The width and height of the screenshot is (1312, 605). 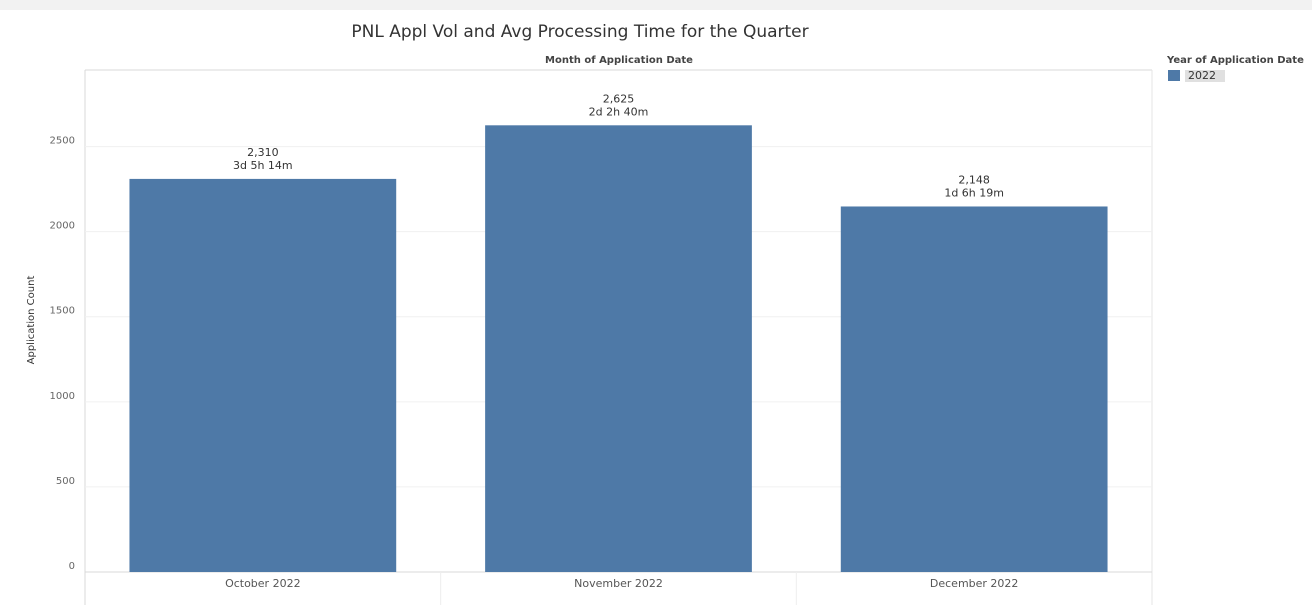 I want to click on data-label: 2,625, so click(x=619, y=98).